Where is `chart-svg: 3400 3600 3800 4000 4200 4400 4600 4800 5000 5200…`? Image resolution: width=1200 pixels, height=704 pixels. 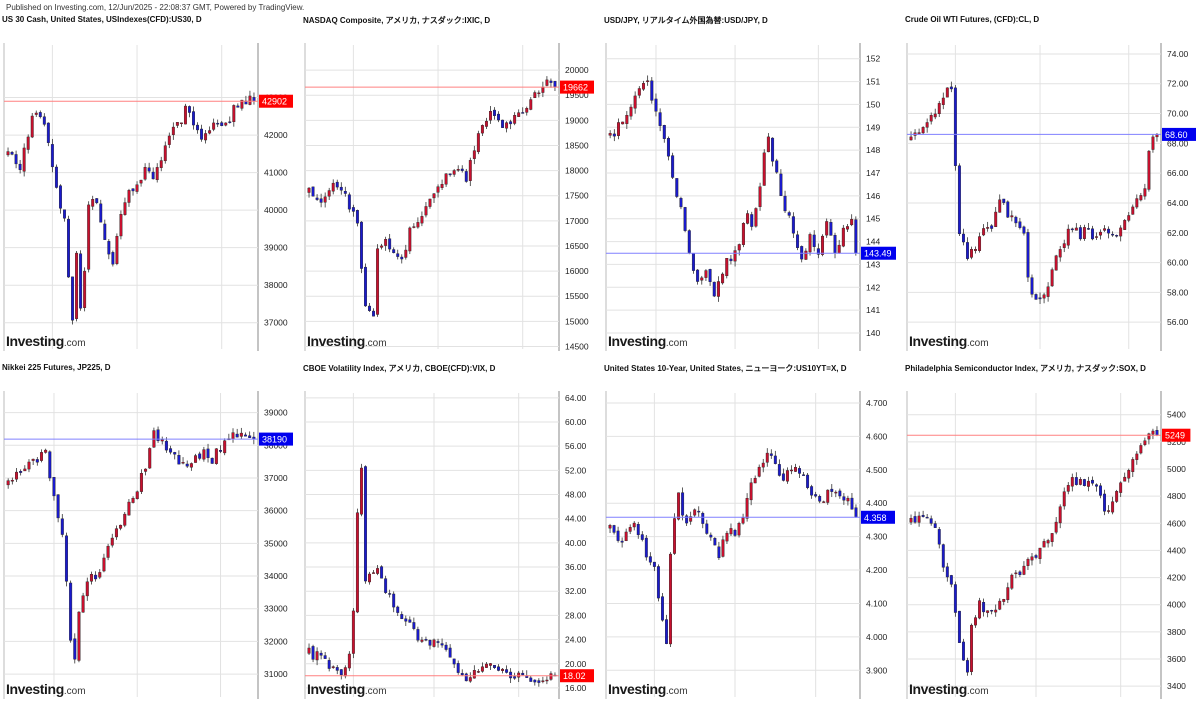 chart-svg: 3400 3600 3800 4000 4200 4400 4600 4800 5000 5200… is located at coordinates (1048, 545).